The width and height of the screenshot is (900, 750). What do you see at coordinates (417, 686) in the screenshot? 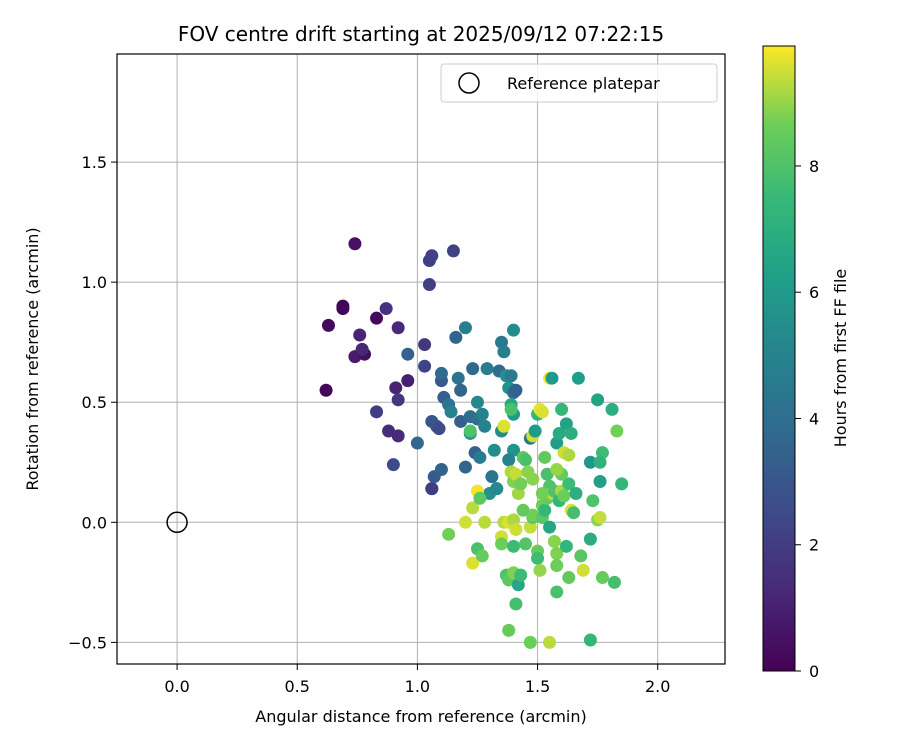
I see `x-tick-label: 1.0` at bounding box center [417, 686].